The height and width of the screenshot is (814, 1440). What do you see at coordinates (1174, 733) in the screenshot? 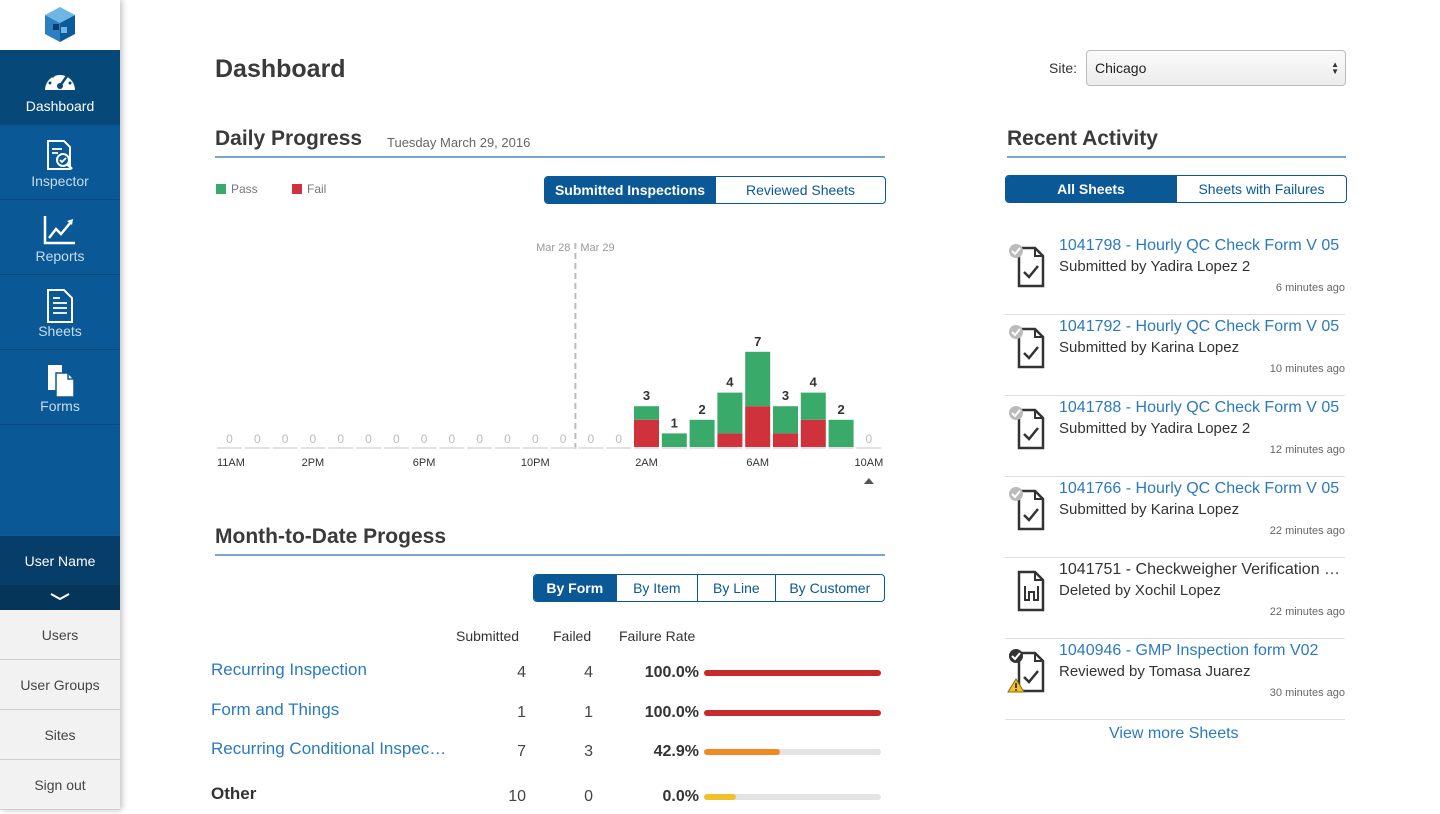
I see `view-more-sheets-link: View more Sheets` at bounding box center [1174, 733].